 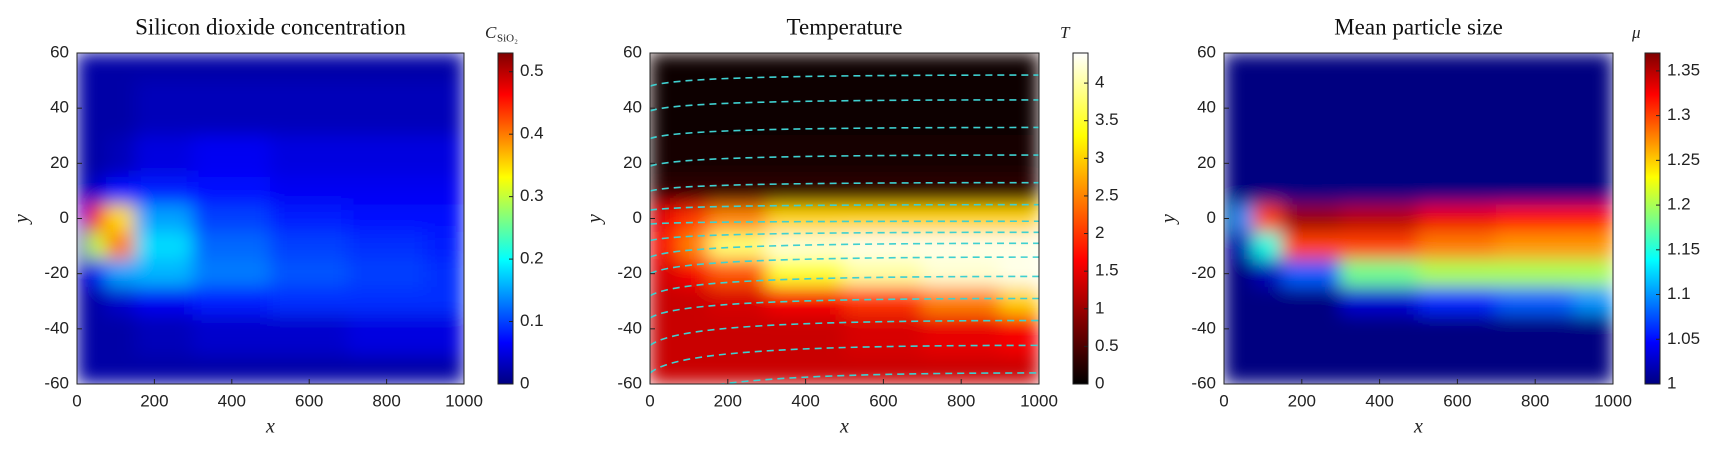 I want to click on y-tick-label: -20, so click(x=56, y=272).